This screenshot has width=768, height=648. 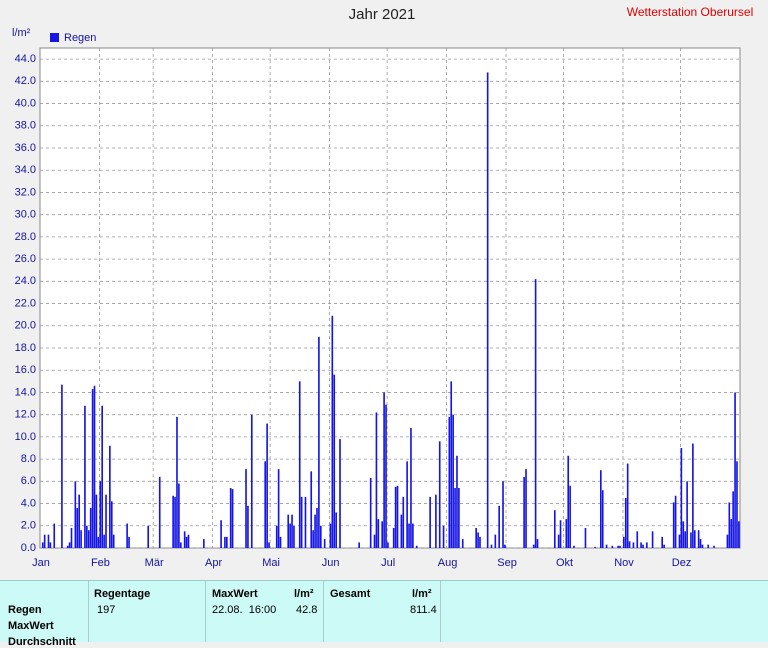 What do you see at coordinates (213, 563) in the screenshot?
I see `x-tick-label: Apr` at bounding box center [213, 563].